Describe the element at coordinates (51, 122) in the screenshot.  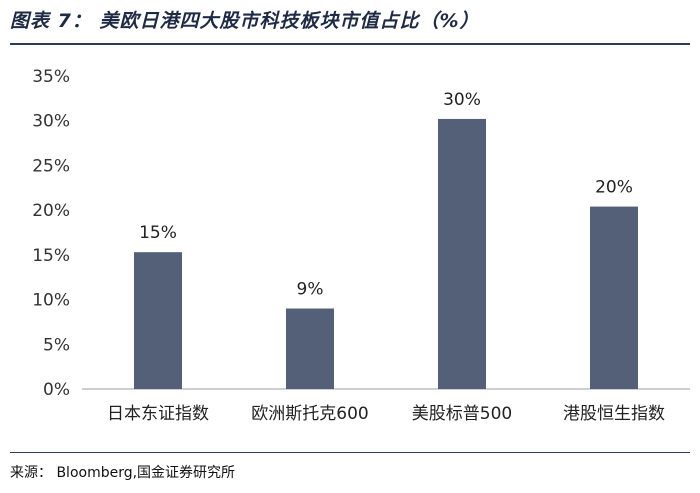
I see `y-tick-label: 30%` at that location.